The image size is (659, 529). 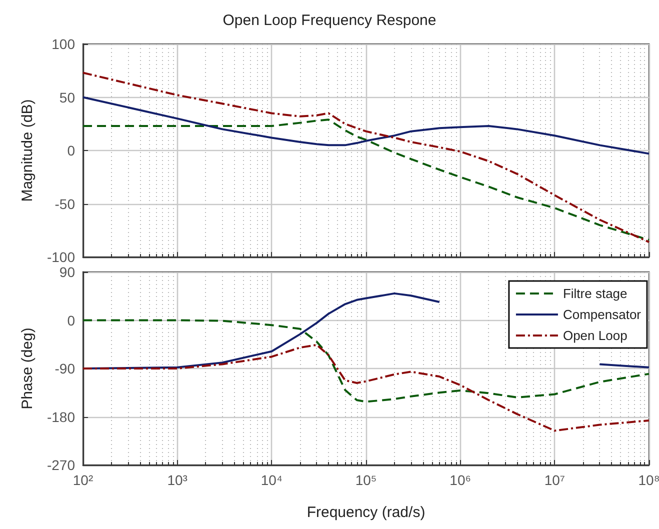 What do you see at coordinates (67, 272) in the screenshot?
I see `y-tick-label: 90` at bounding box center [67, 272].